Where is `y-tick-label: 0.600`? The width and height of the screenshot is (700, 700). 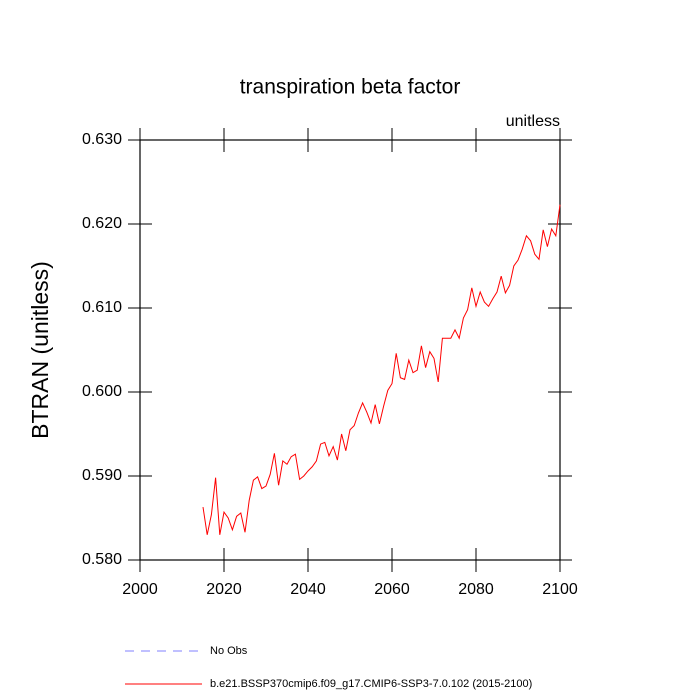
y-tick-label: 0.600 is located at coordinates (102, 391).